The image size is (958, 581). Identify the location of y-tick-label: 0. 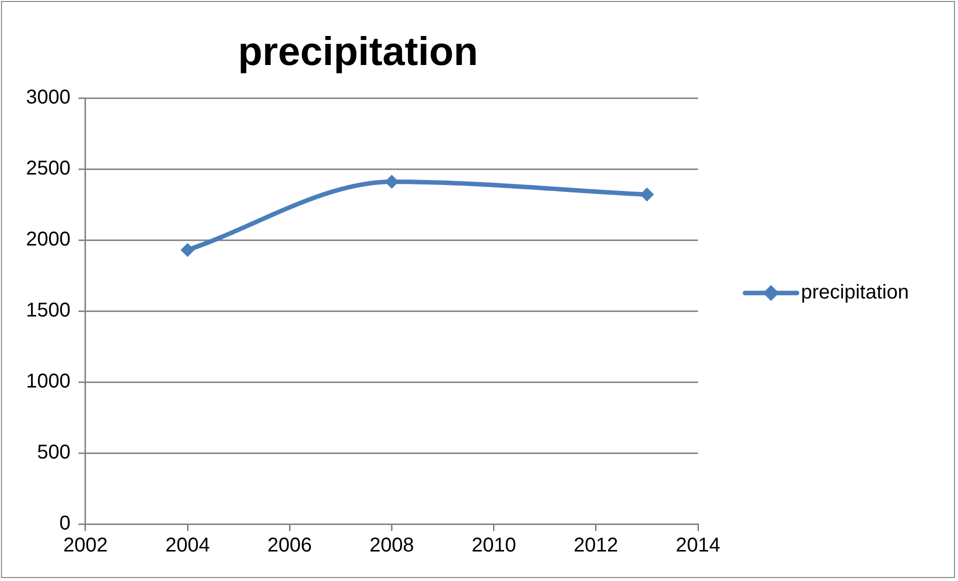
(64, 523).